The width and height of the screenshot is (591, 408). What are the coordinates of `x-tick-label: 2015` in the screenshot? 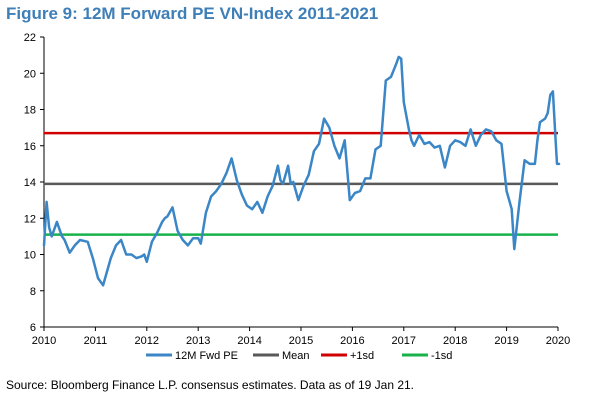 It's located at (301, 341).